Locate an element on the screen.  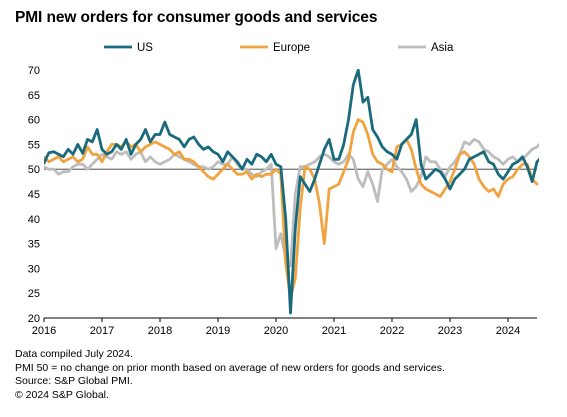
note-compiled: Data compiled July 2024. is located at coordinates (74, 354).